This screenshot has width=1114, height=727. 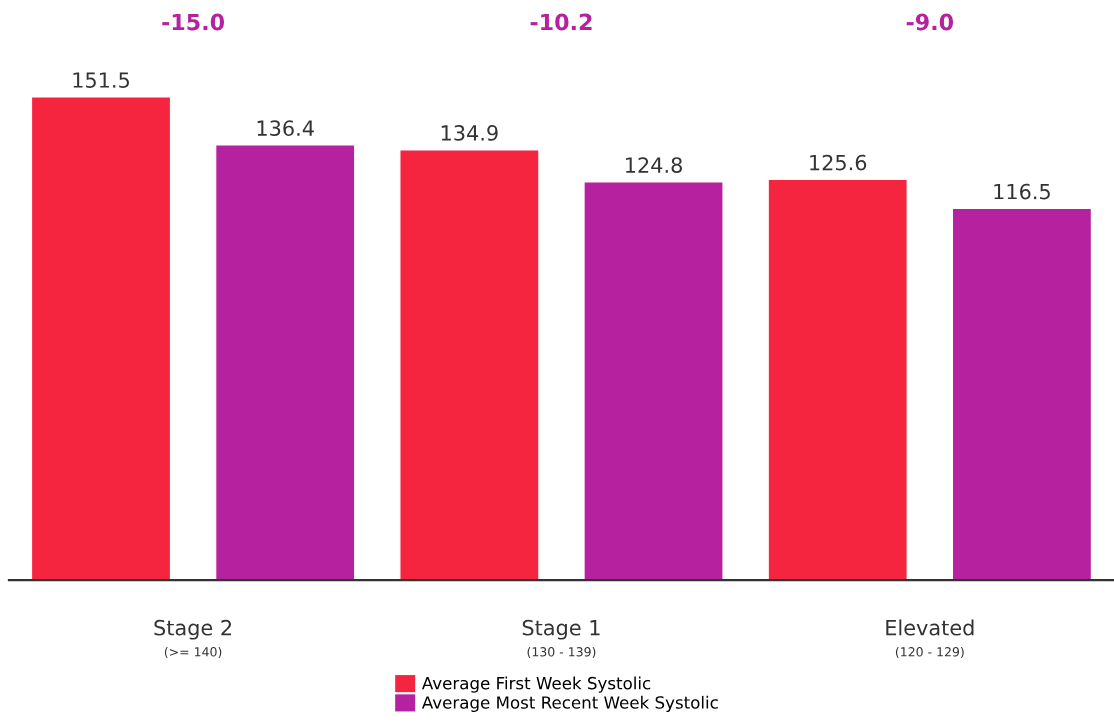 What do you see at coordinates (101, 80) in the screenshot?
I see `data-label: 151.5` at bounding box center [101, 80].